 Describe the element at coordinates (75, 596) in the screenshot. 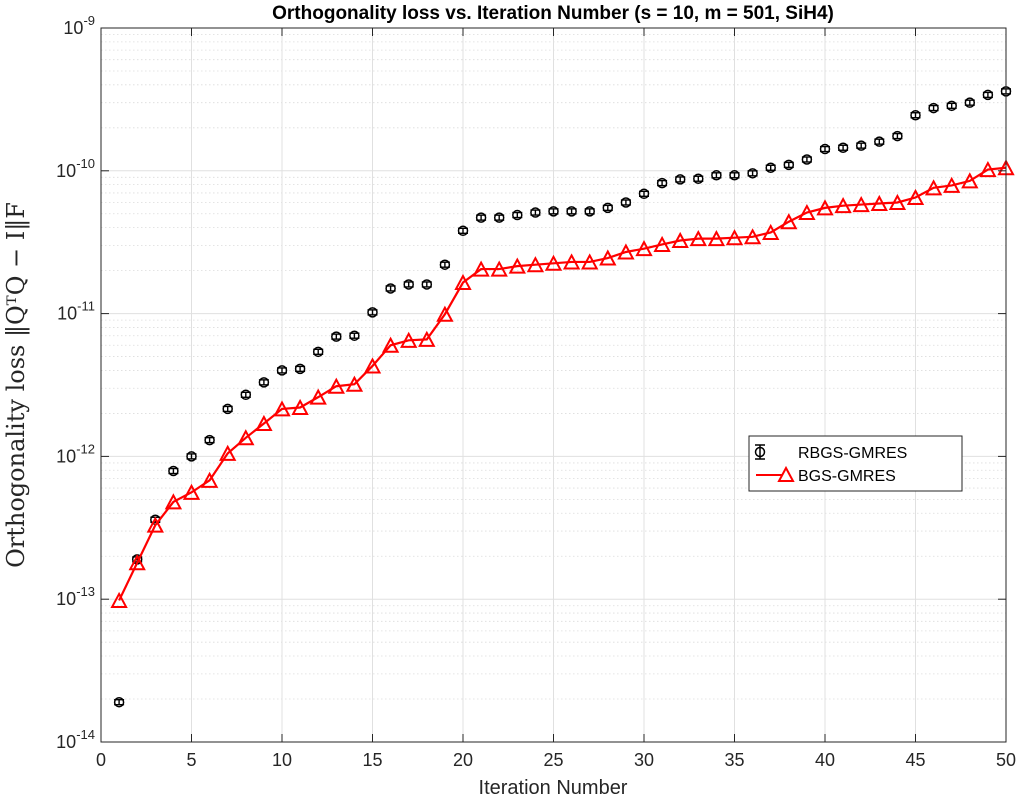

I see `y-tick-label: 10-13` at that location.